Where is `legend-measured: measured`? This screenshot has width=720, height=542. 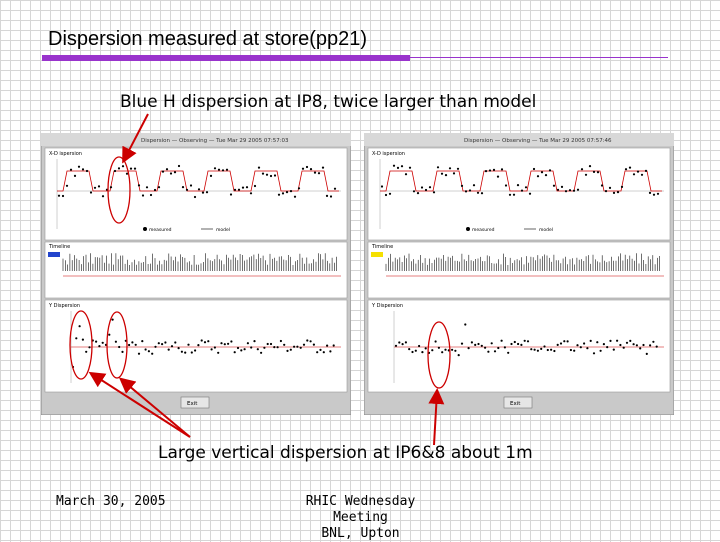 legend-measured: measured is located at coordinates (160, 230).